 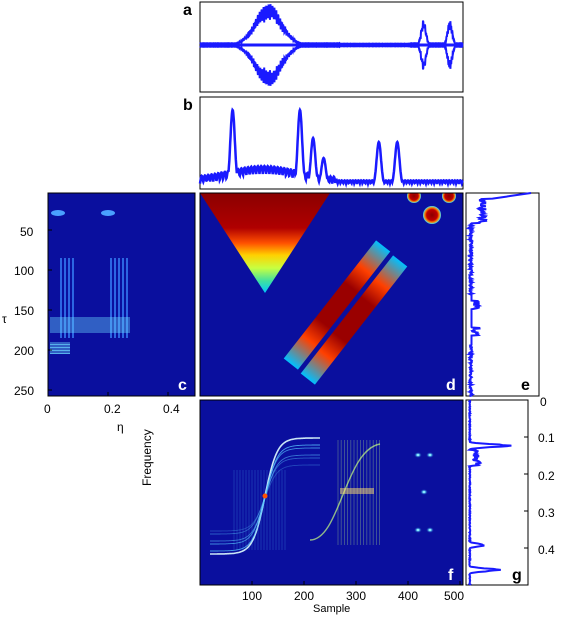 I want to click on panel-c-ytick-4: 250, so click(x=24, y=391).